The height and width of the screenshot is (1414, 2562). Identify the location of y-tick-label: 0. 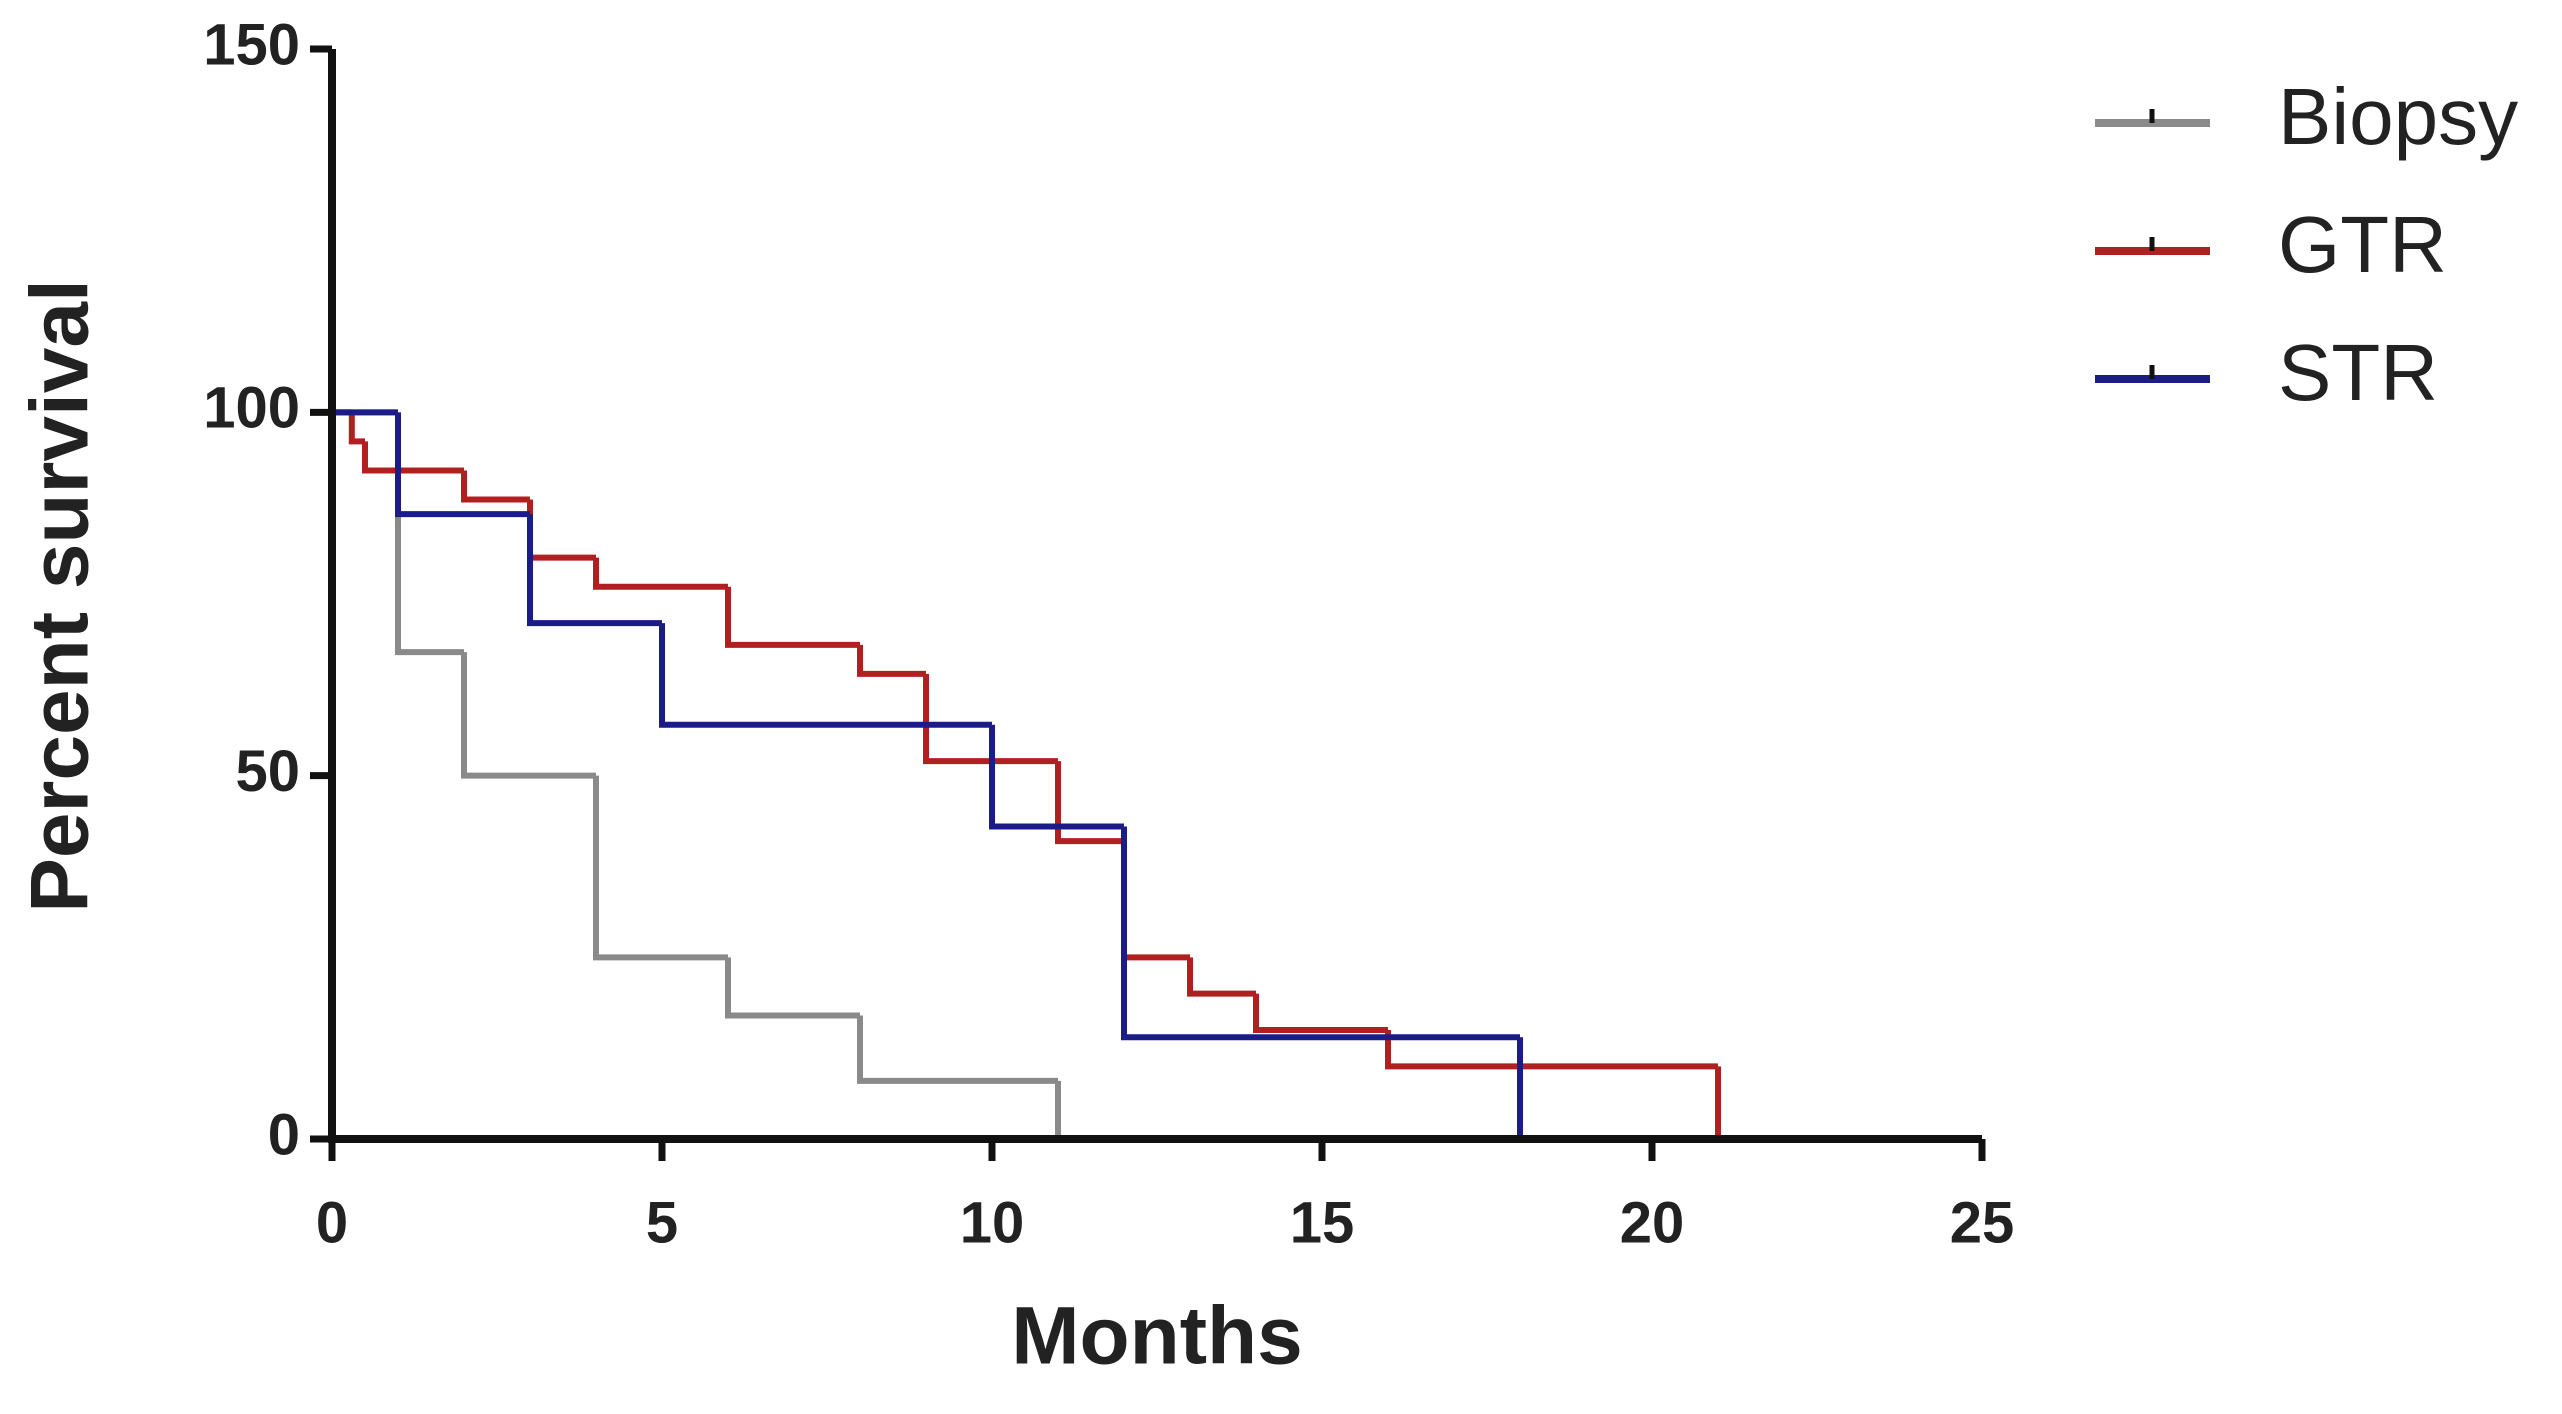
(284, 1134).